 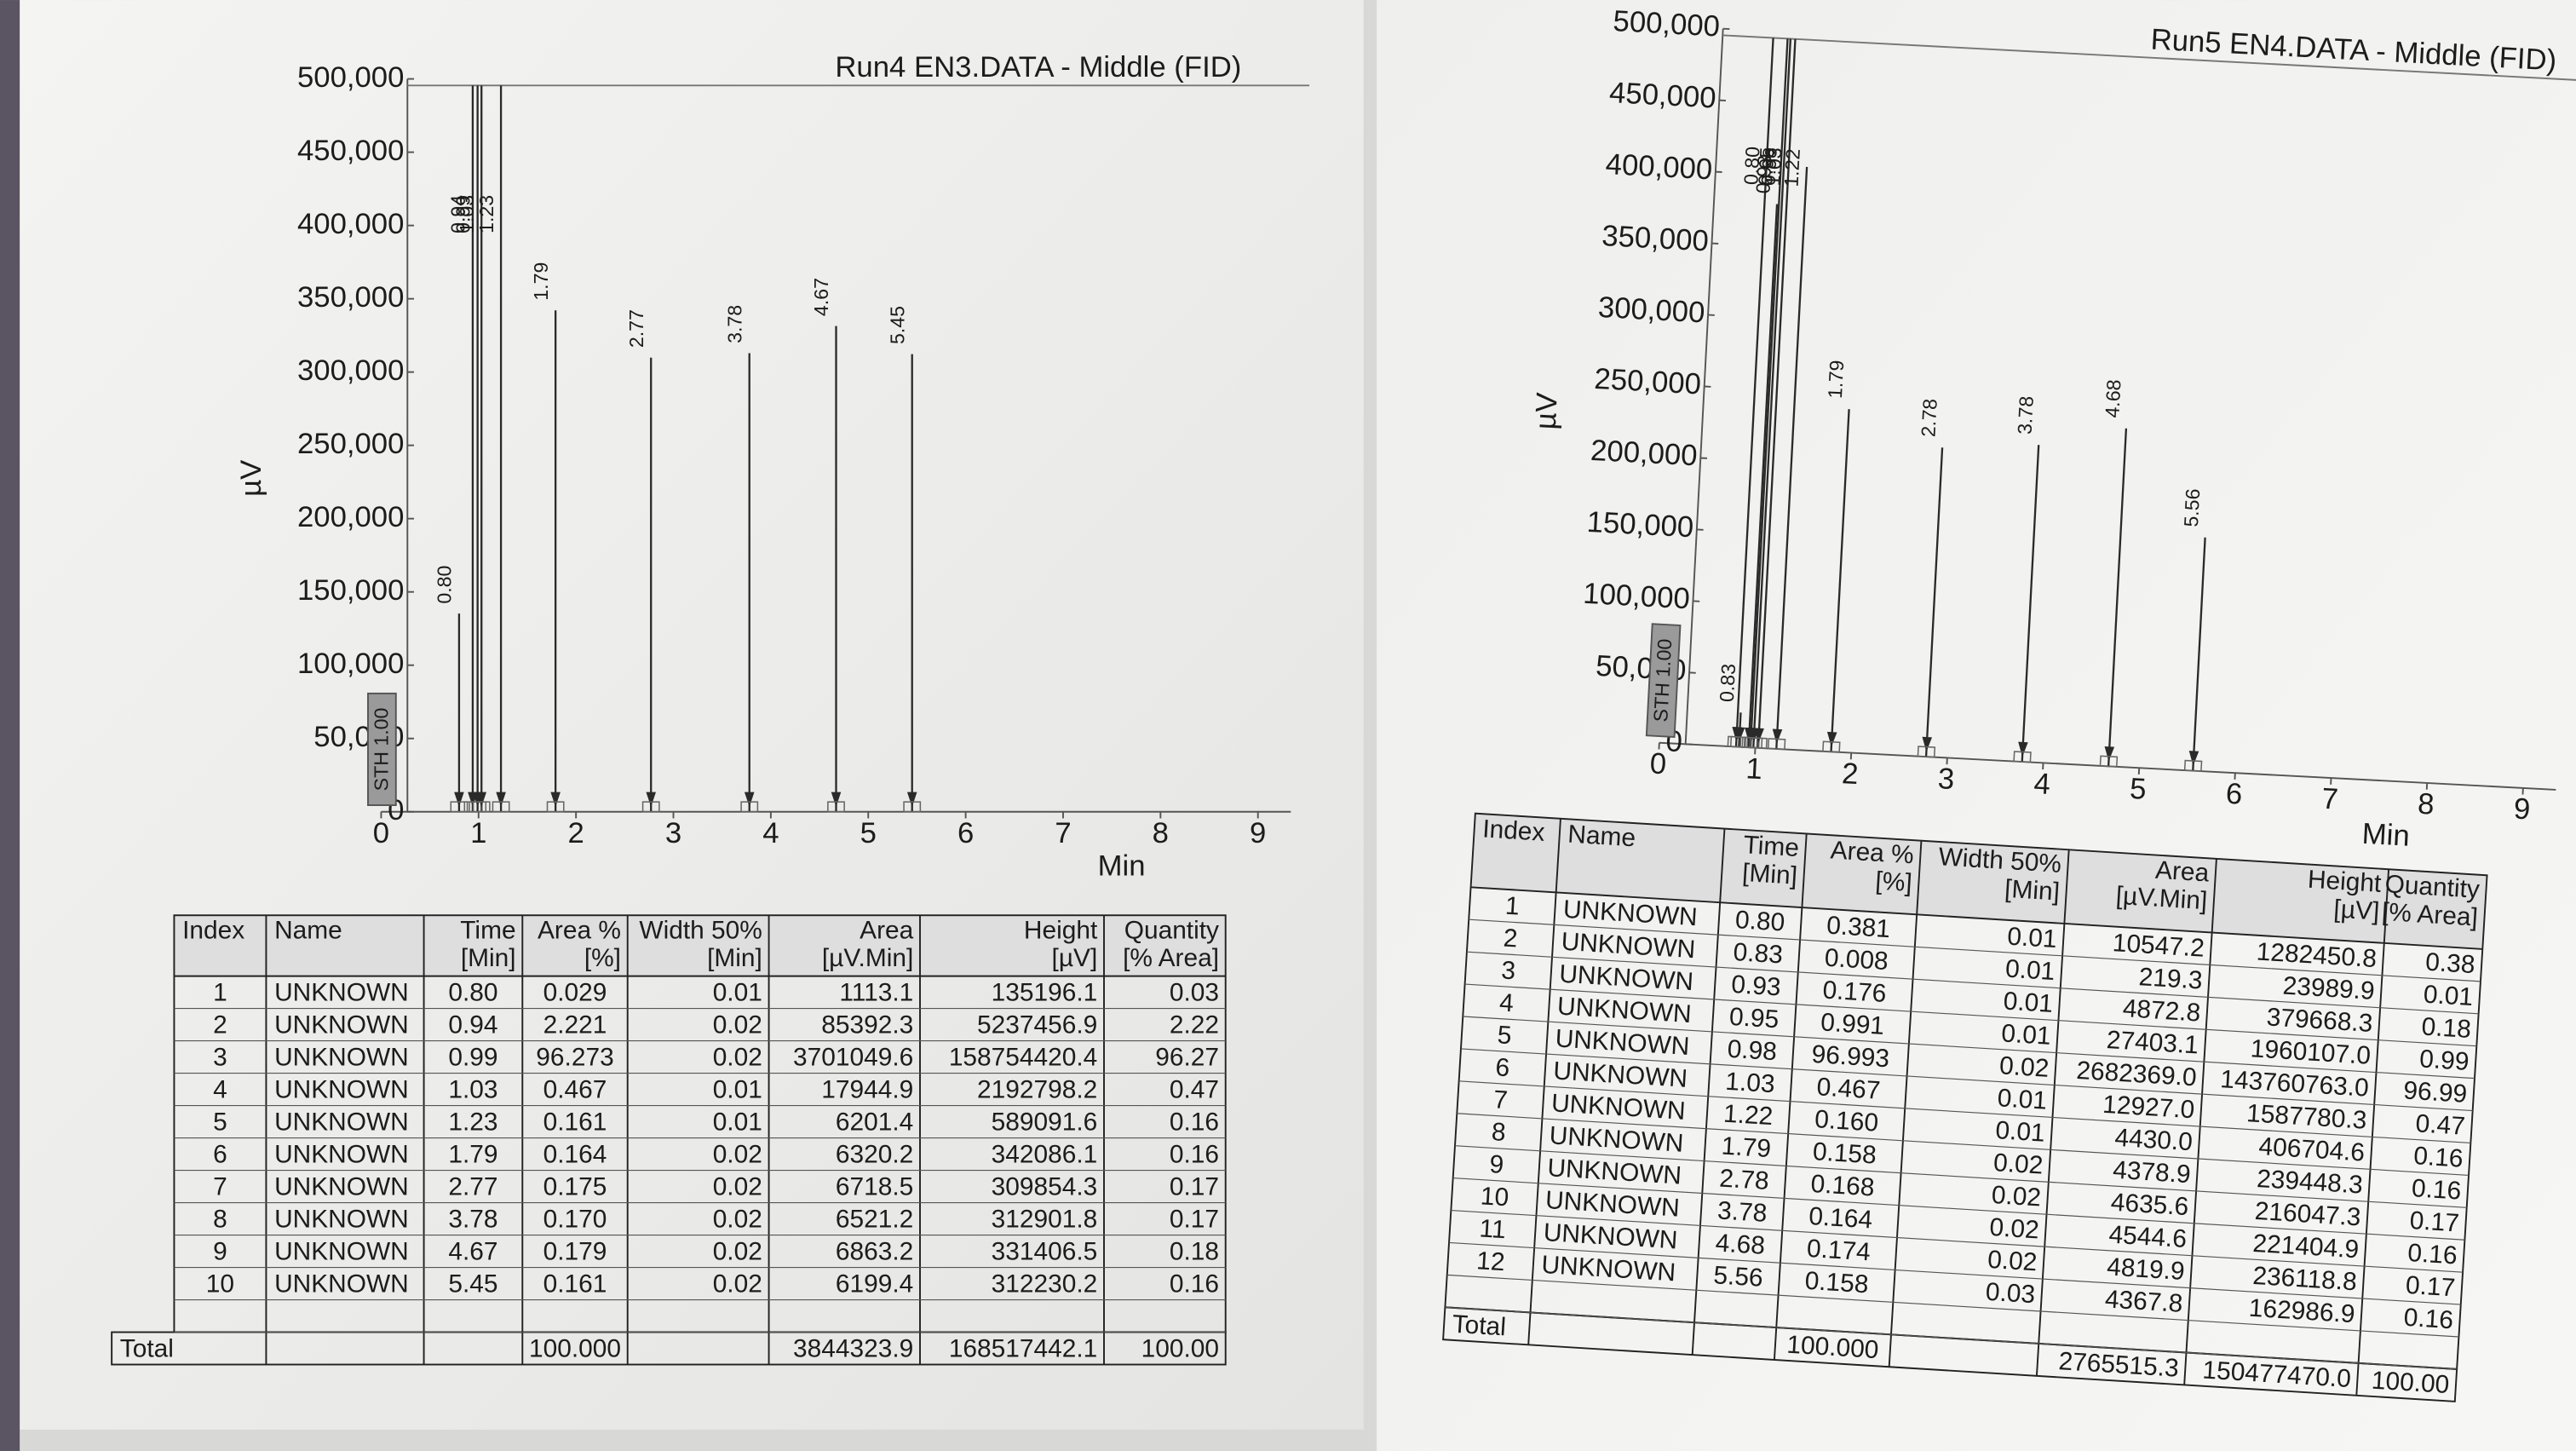 What do you see at coordinates (875, 1219) in the screenshot?
I see `cell: 6521.2` at bounding box center [875, 1219].